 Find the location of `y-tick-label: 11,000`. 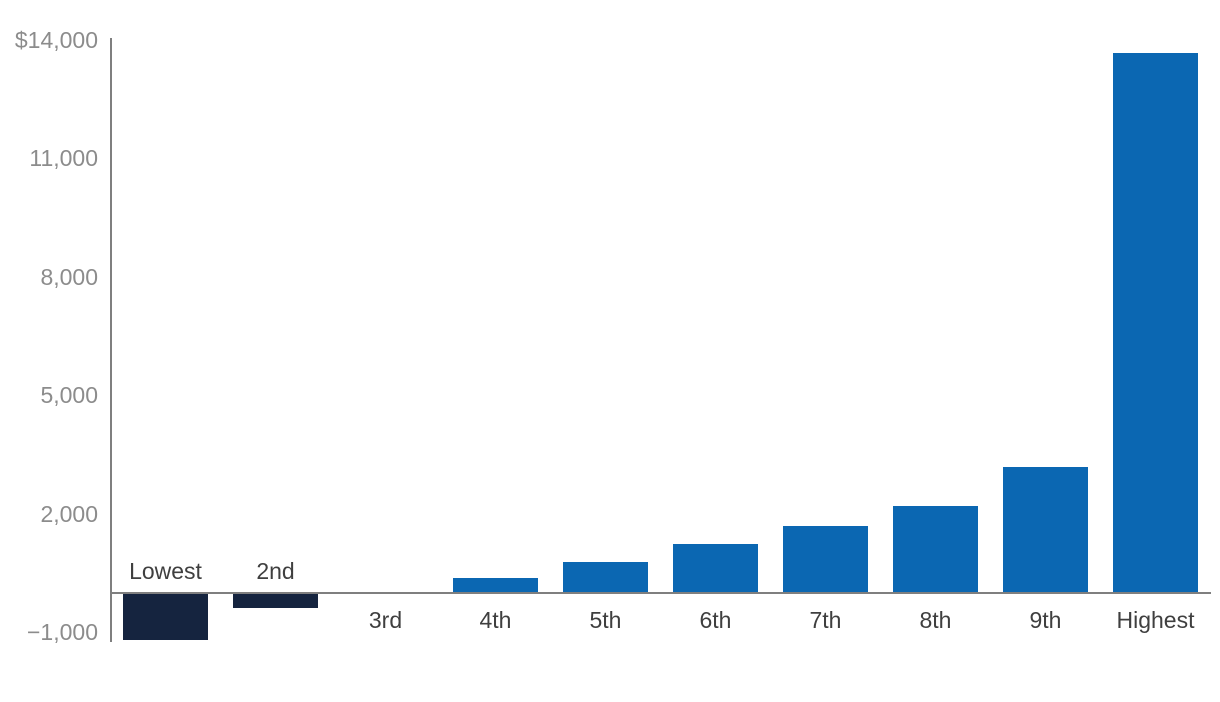

y-tick-label: 11,000 is located at coordinates (63, 158).